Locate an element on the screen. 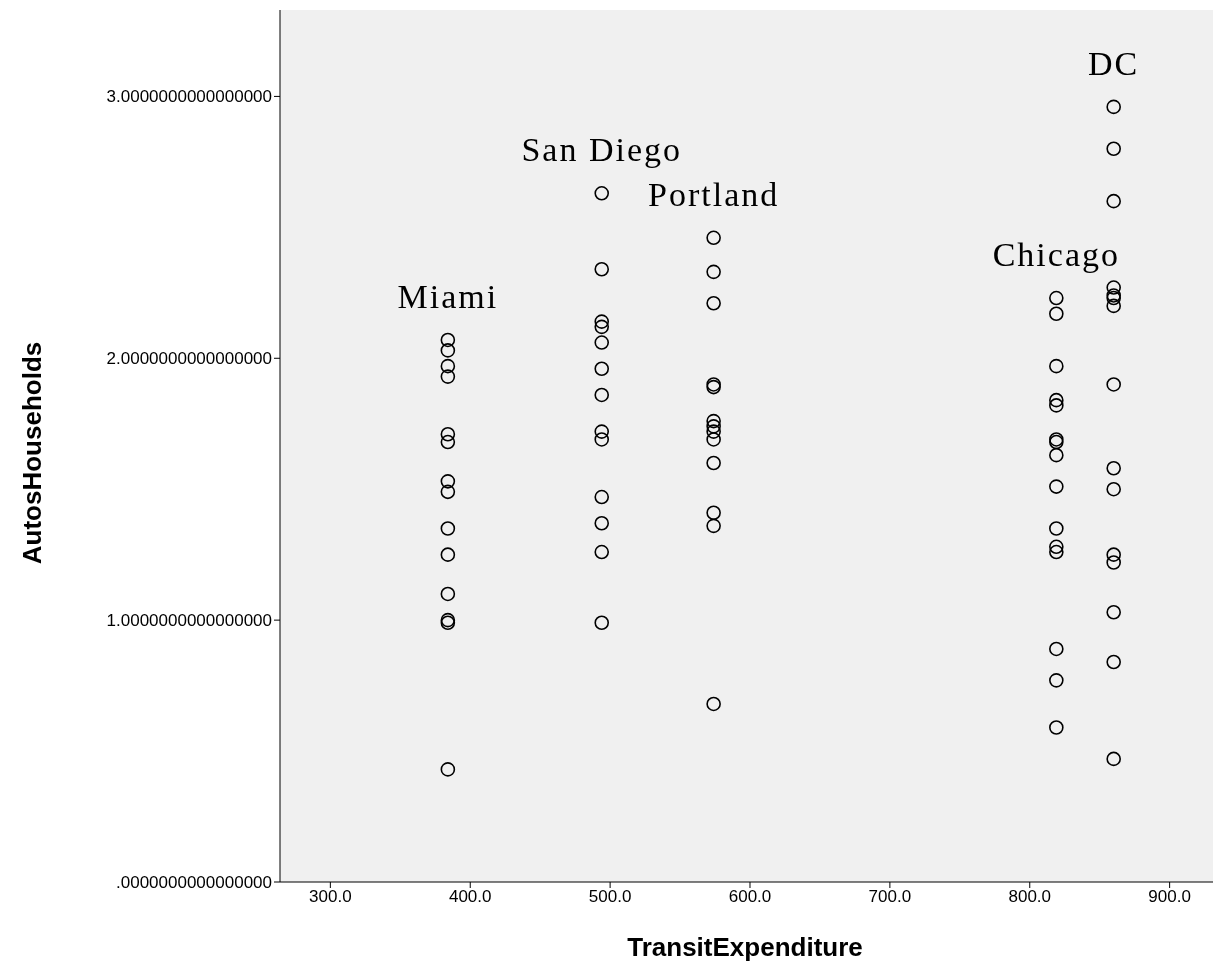  x-axis-title: TransitExpenditure is located at coordinates (745, 947).